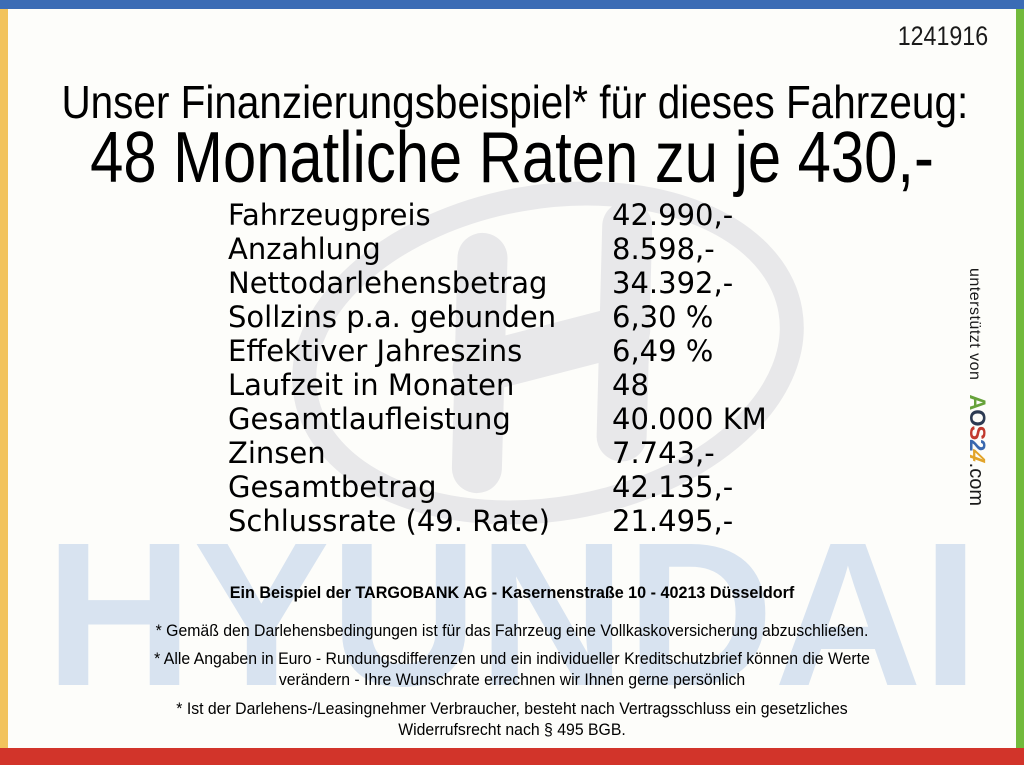  Describe the element at coordinates (508, 453) in the screenshot. I see `table-row: Zinsen 7.743,-` at that location.